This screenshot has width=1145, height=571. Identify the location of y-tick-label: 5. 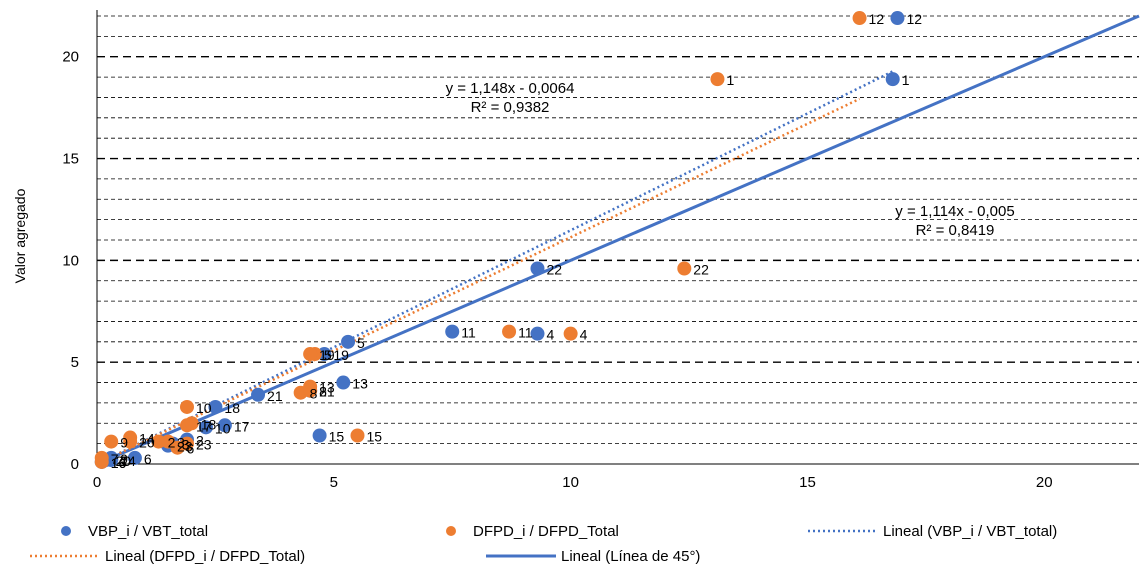
(75, 362).